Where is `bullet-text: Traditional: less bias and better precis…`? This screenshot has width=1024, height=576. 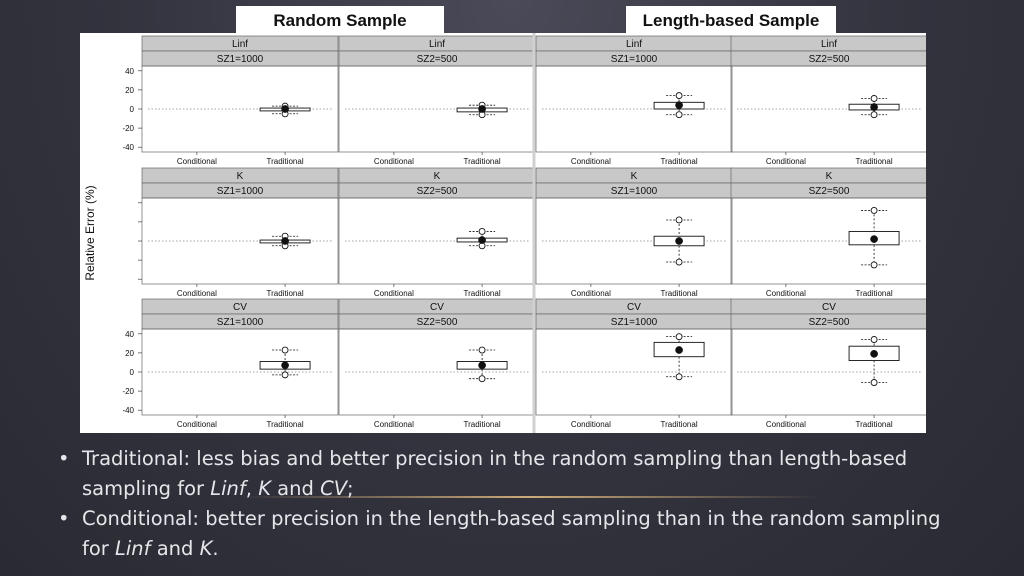 bullet-text: Traditional: less bias and better precis… is located at coordinates (495, 473).